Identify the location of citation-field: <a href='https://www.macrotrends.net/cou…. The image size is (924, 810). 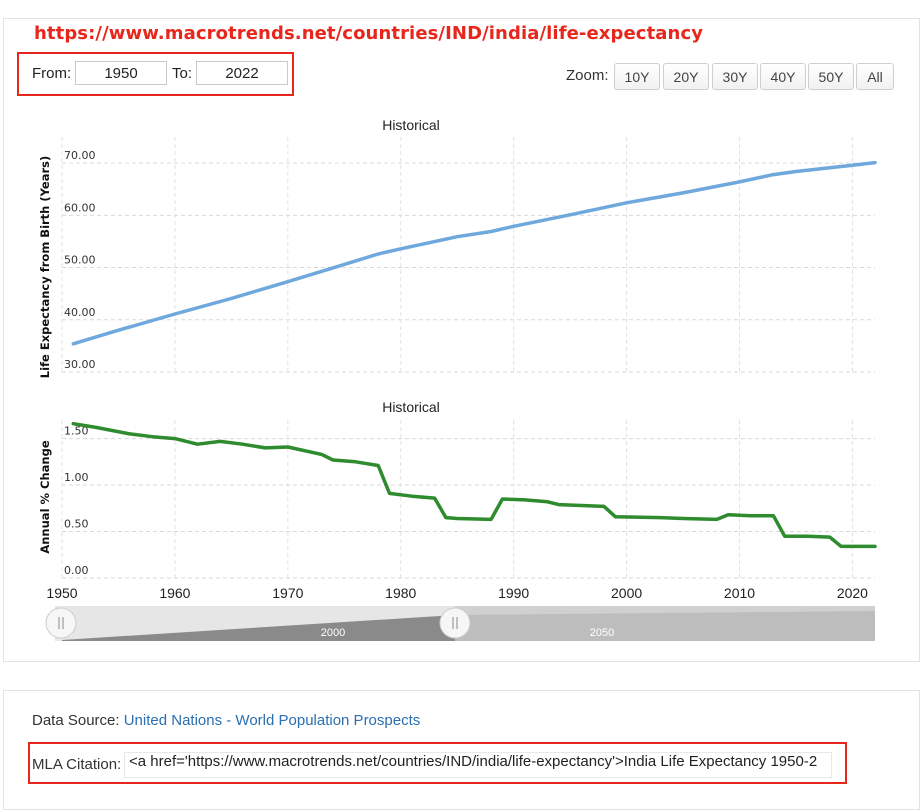
(478, 765).